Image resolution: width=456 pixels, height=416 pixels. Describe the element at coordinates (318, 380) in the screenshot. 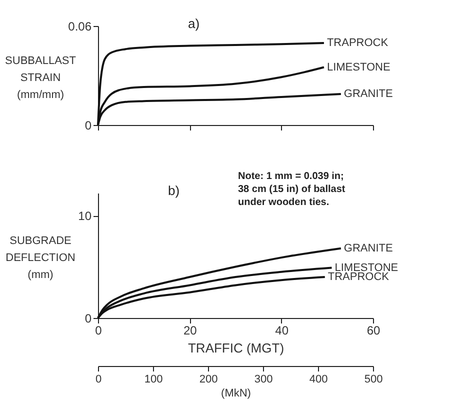

I see `x2-tick-label: 400` at that location.